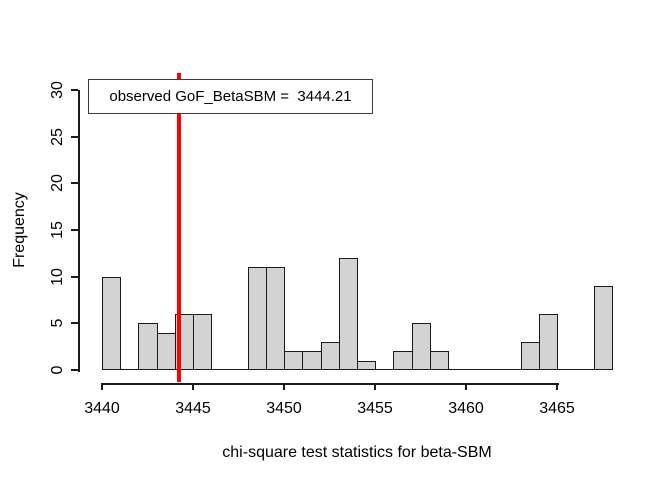 Image resolution: width=672 pixels, height=480 pixels. I want to click on y-tick-label: 0, so click(57, 370).